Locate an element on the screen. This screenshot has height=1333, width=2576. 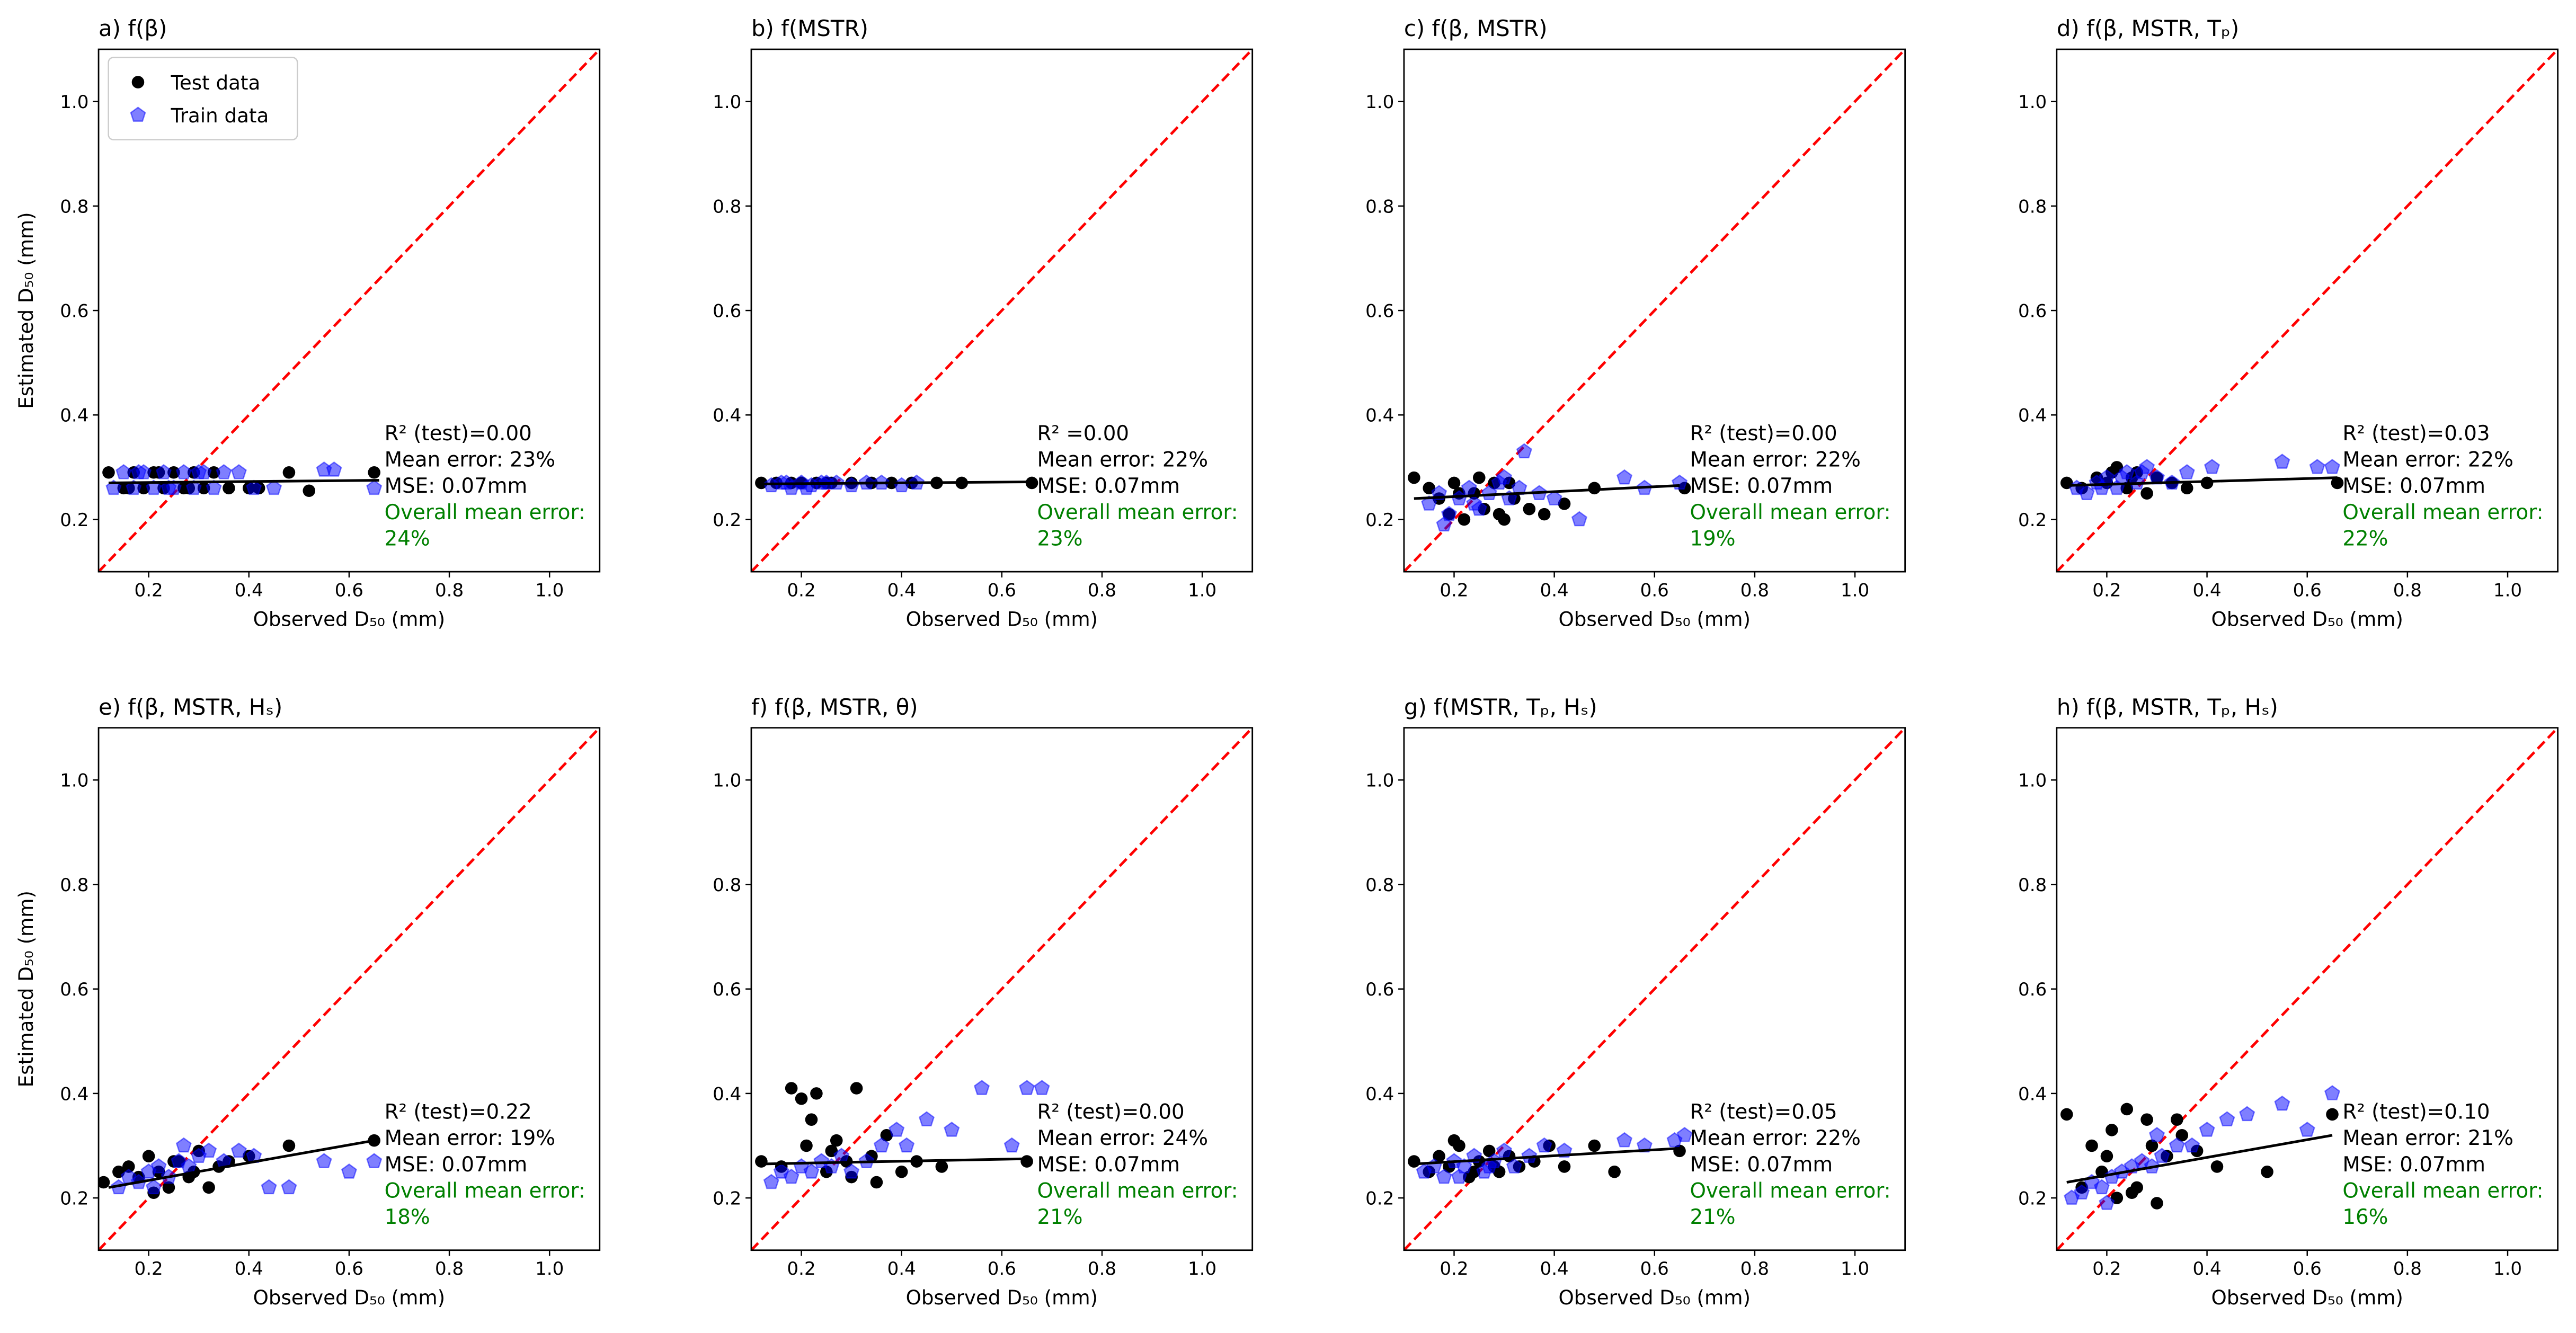
plot-area is located at coordinates (1655, 988).